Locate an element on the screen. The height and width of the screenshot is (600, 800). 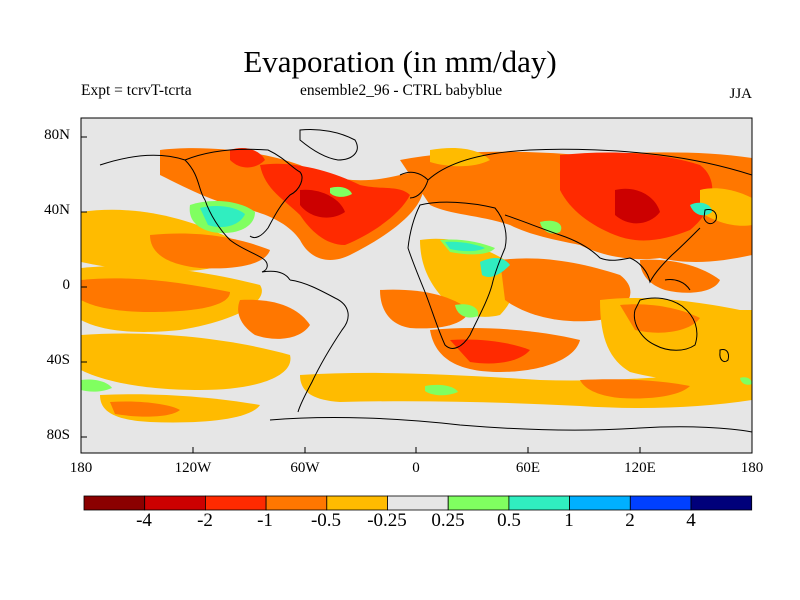
colorbar-label: 1 is located at coordinates (569, 520).